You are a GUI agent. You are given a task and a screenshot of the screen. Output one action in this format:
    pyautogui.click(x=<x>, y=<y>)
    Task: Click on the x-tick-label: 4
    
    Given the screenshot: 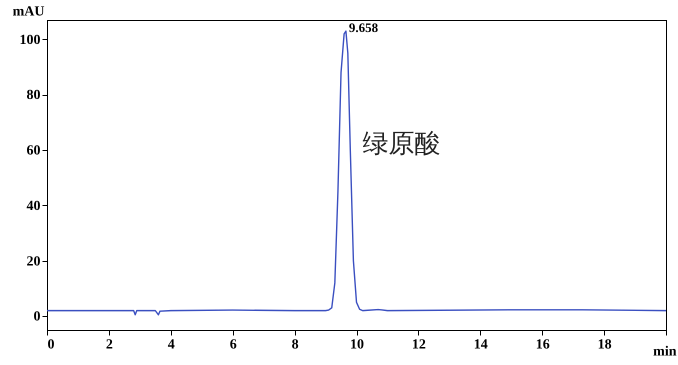 What is the action you would take?
    pyautogui.click(x=171, y=345)
    